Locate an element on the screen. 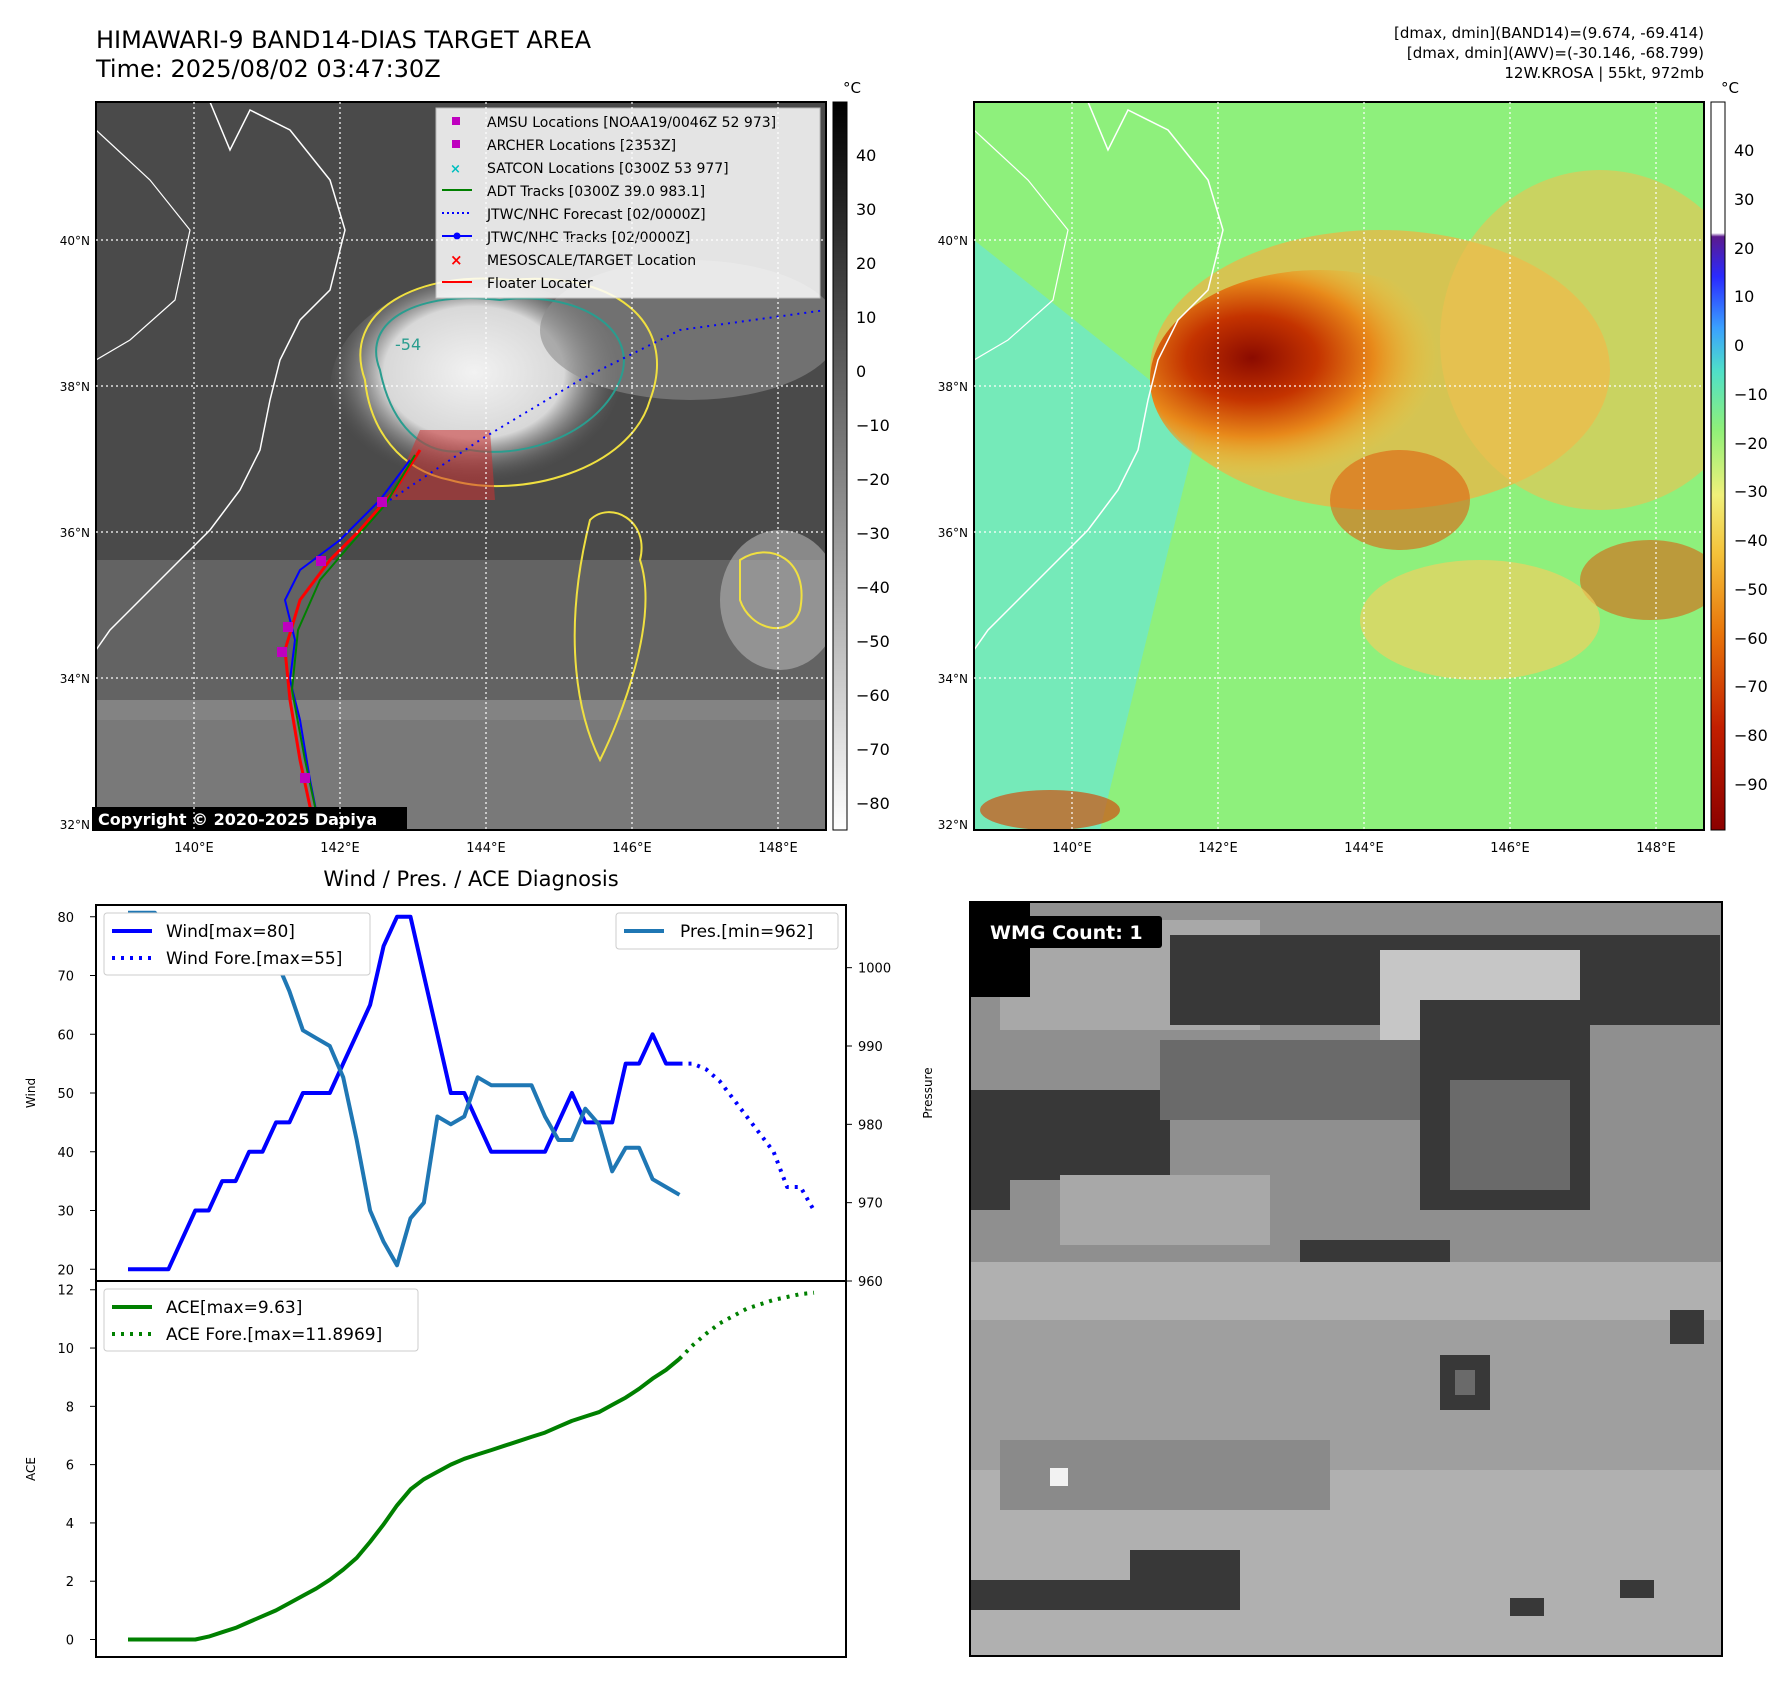 The height and width of the screenshot is (1690, 1788). ir-colorbar-tick: 40 is located at coordinates (866, 155).